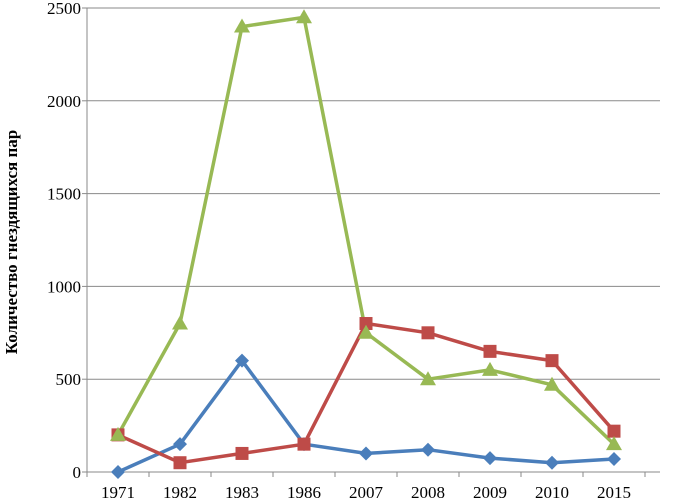 This screenshot has width=674, height=504. Describe the element at coordinates (304, 492) in the screenshot. I see `x-tick-label: 1986` at that location.